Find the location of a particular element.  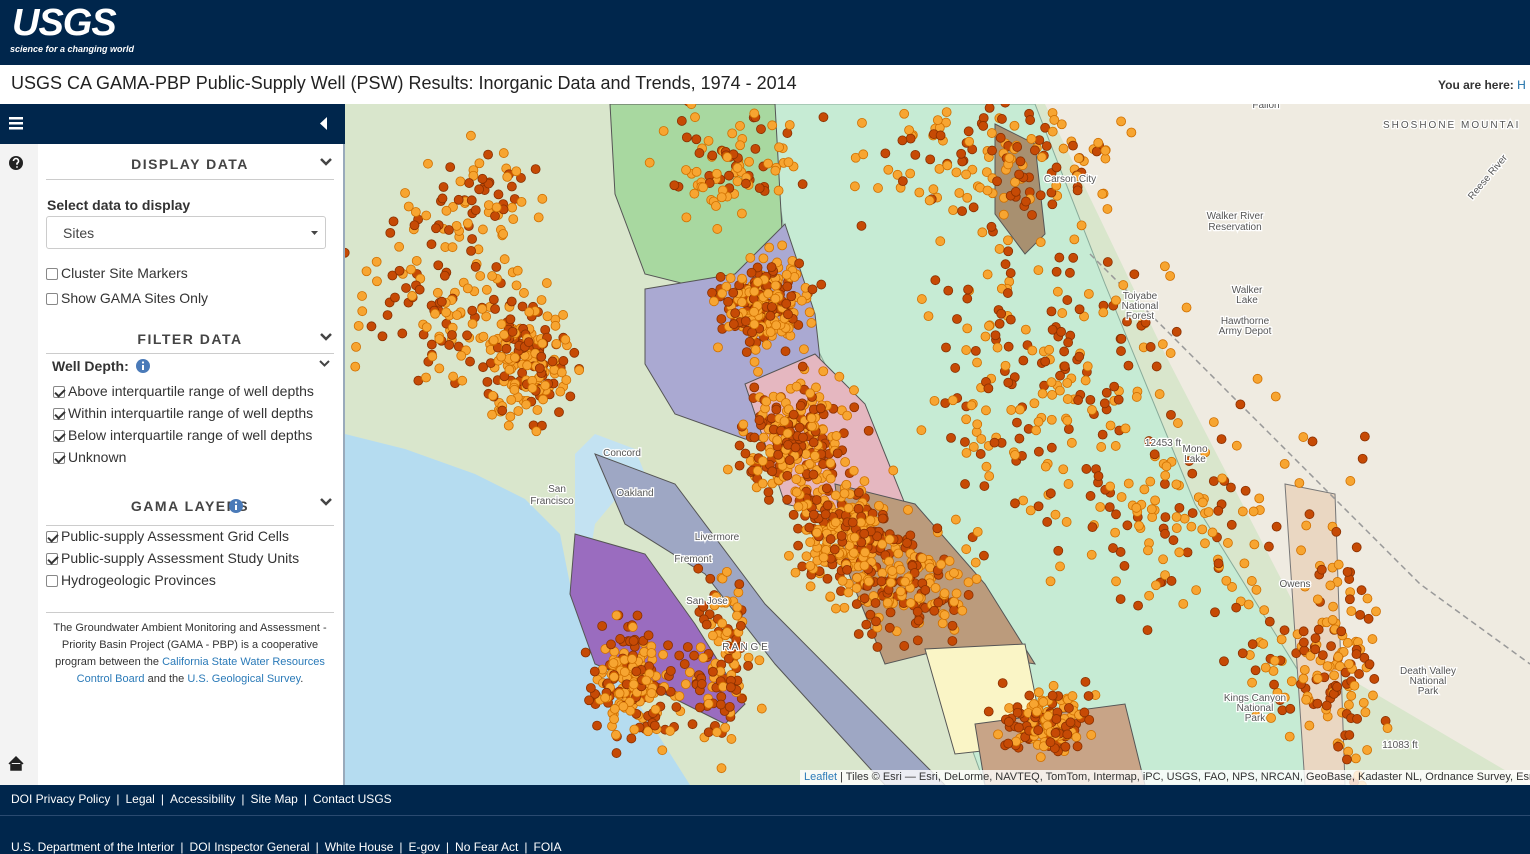

footer-link: E-gov is located at coordinates (424, 847).